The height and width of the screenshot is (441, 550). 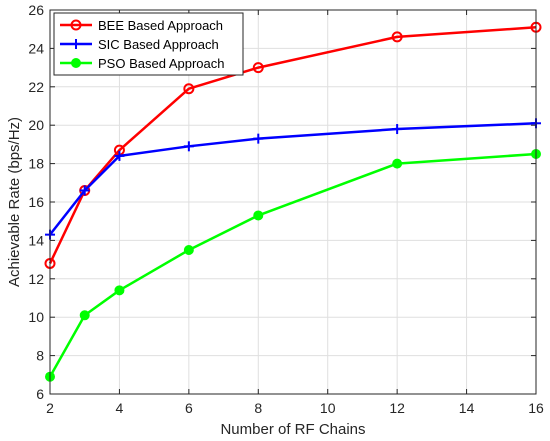 I want to click on y-tick-label: 6, so click(x=40, y=394).